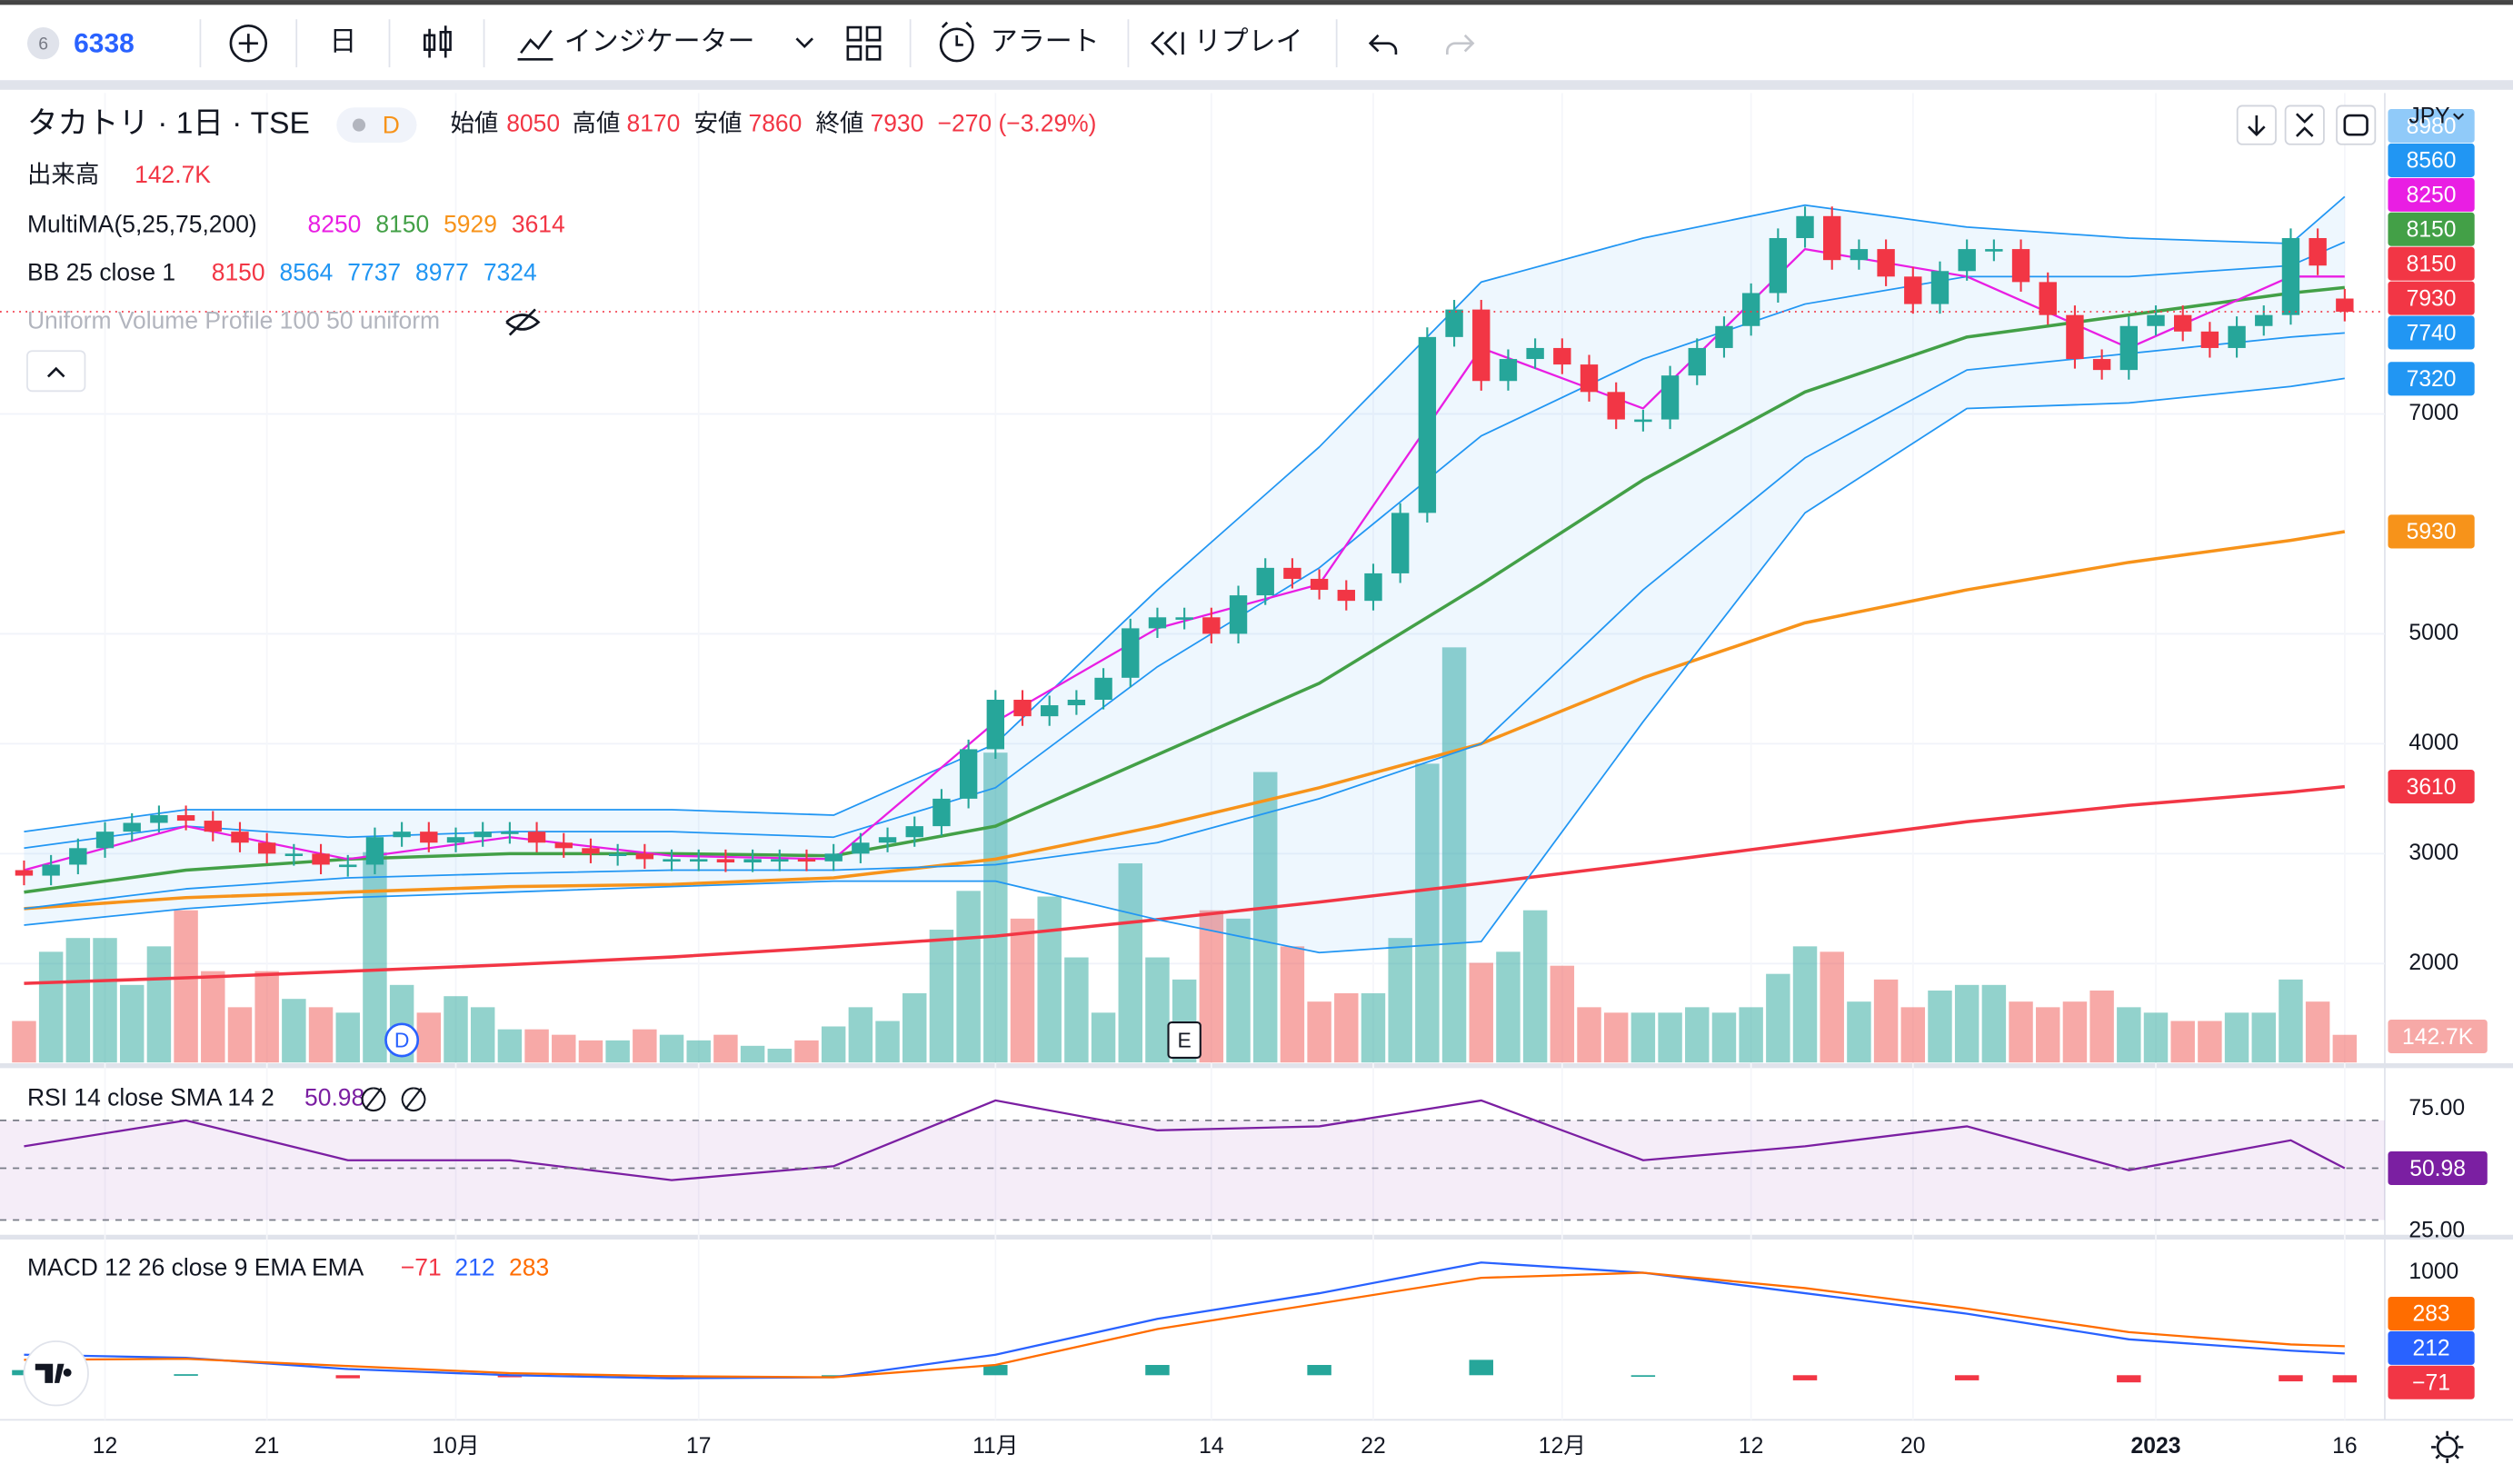  Describe the element at coordinates (2459, 117) in the screenshot. I see `currency-dropdown` at that location.